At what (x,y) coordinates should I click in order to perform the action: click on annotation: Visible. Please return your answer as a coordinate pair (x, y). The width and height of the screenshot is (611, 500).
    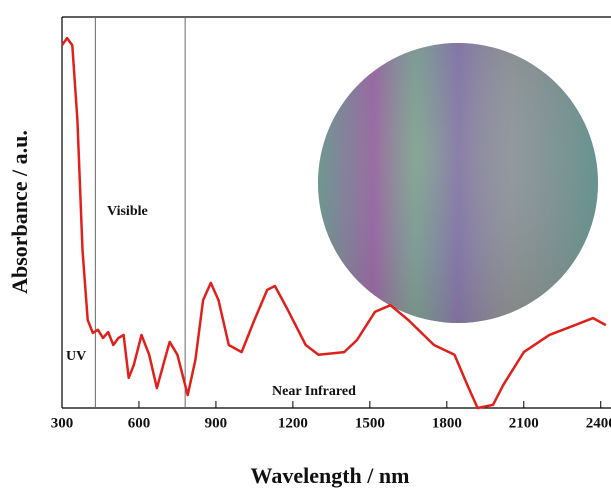
    Looking at the image, I should click on (127, 211).